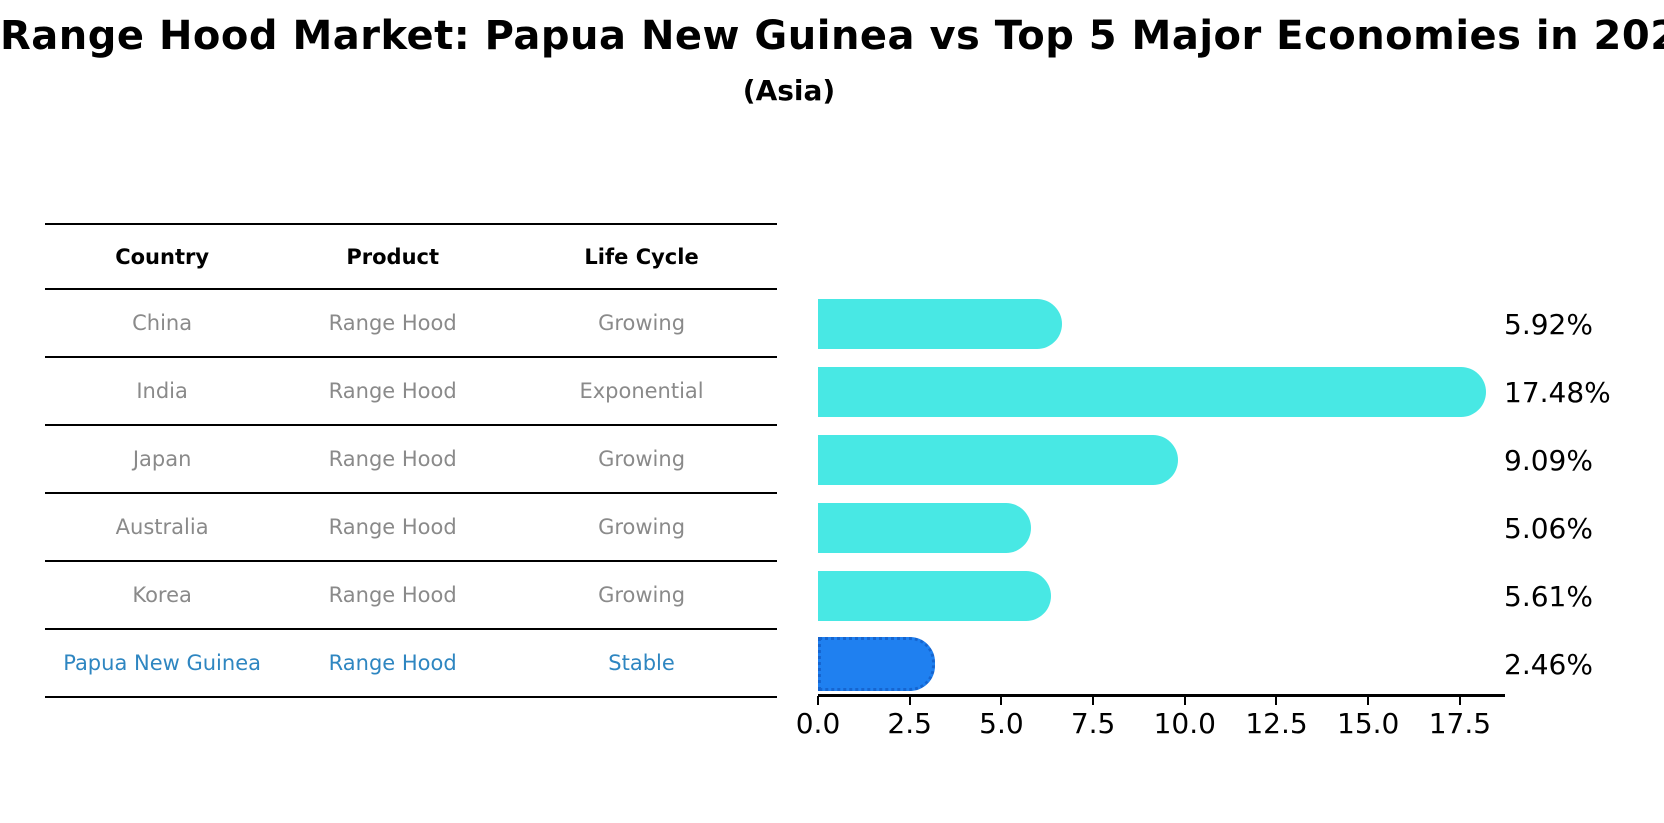  I want to click on value-label: 2.46%, so click(1548, 664).